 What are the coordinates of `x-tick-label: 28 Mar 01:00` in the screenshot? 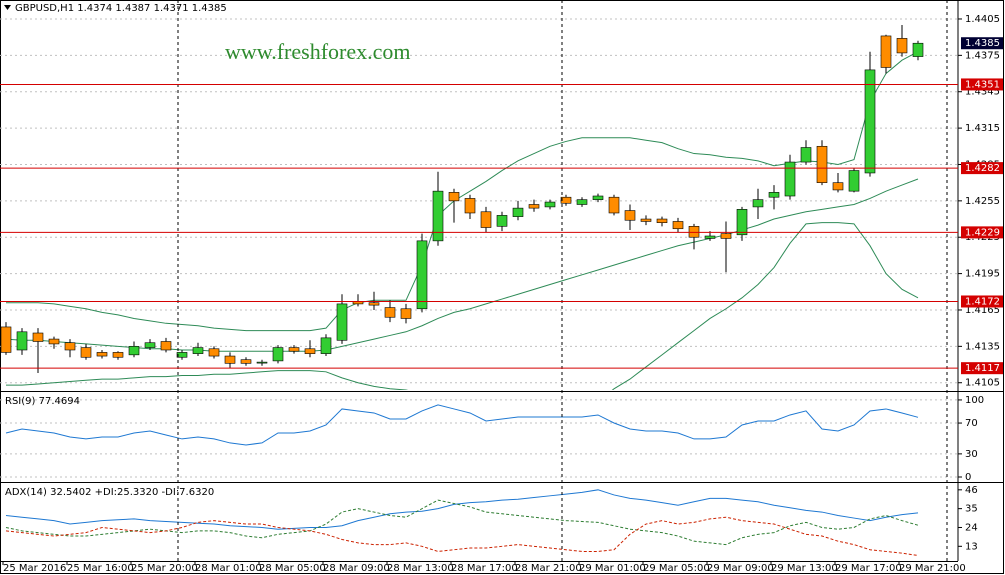 It's located at (228, 568).